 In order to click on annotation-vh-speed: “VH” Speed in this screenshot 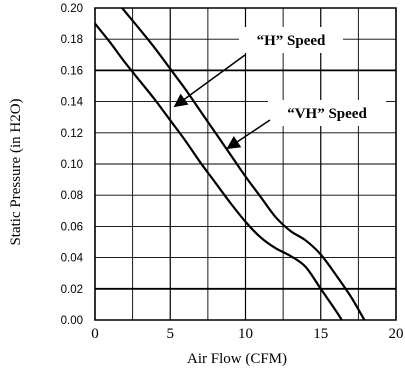, I will do `click(327, 114)`.